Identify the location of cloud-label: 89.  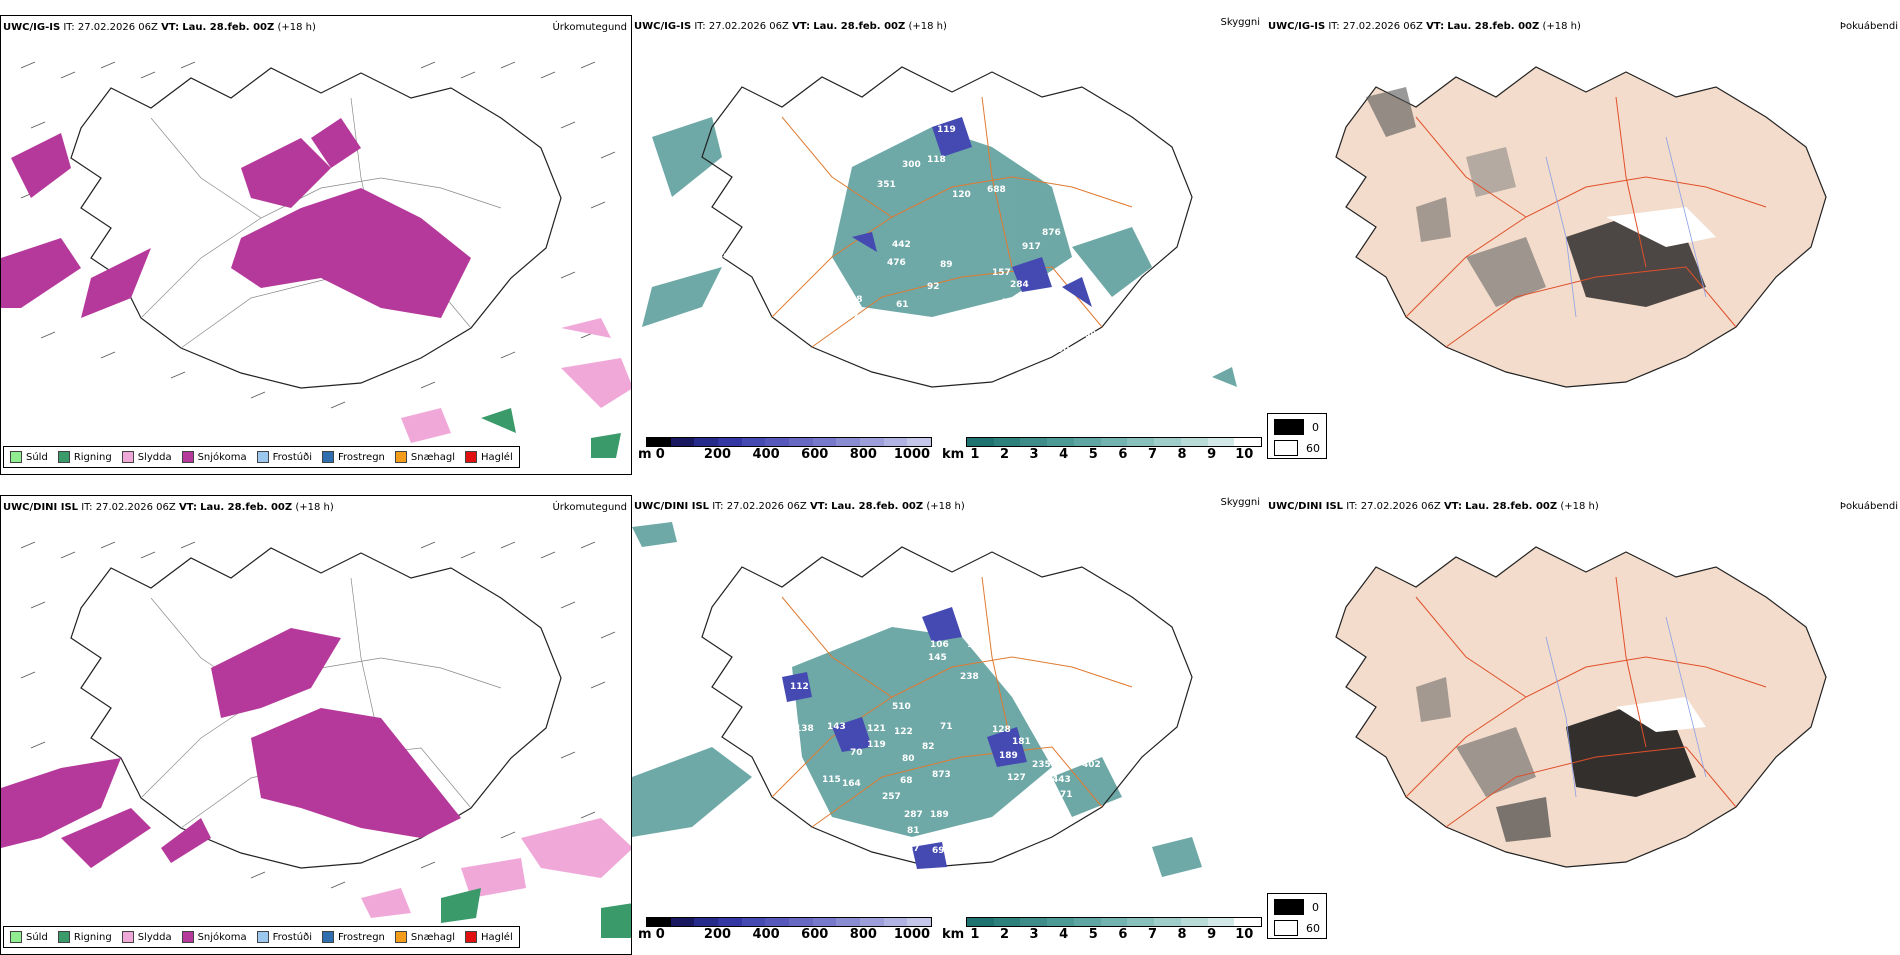
(946, 265).